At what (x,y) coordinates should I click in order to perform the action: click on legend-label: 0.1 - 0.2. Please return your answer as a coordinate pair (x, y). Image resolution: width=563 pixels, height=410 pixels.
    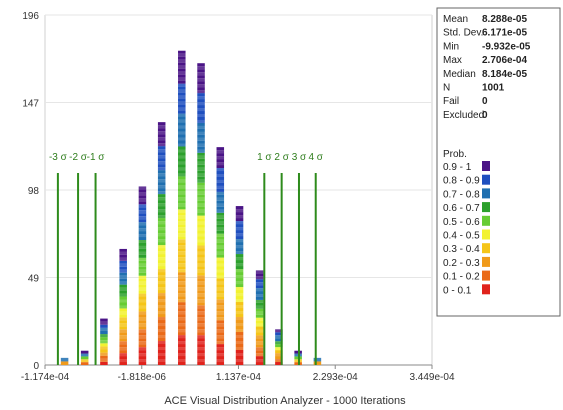
    Looking at the image, I should click on (461, 277).